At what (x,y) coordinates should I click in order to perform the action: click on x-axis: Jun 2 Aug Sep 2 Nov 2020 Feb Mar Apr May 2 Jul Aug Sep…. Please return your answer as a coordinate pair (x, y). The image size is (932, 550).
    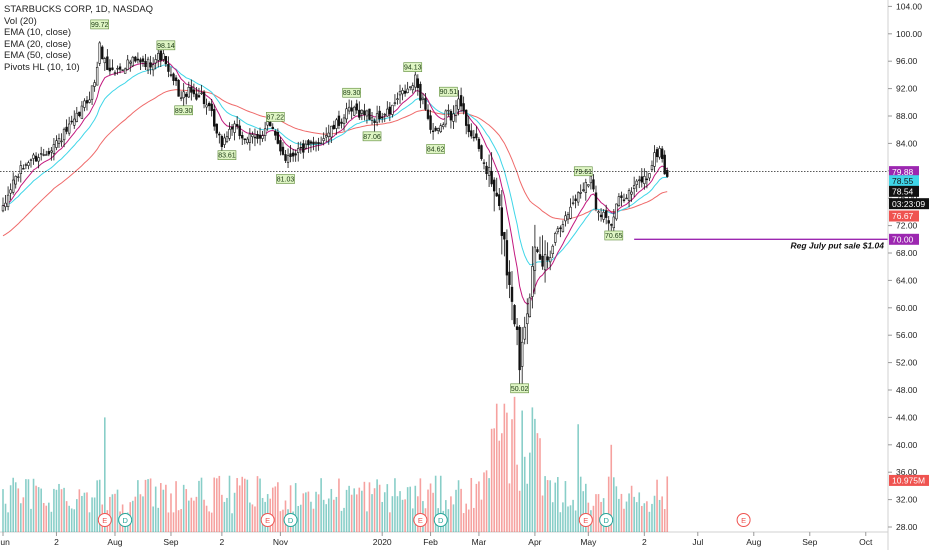
    Looking at the image, I should click on (436, 539).